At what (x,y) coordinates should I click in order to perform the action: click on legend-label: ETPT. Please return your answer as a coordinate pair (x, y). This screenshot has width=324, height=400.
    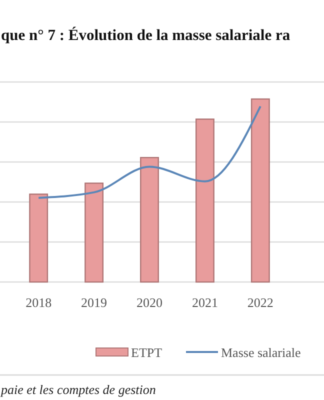
    Looking at the image, I should click on (146, 352).